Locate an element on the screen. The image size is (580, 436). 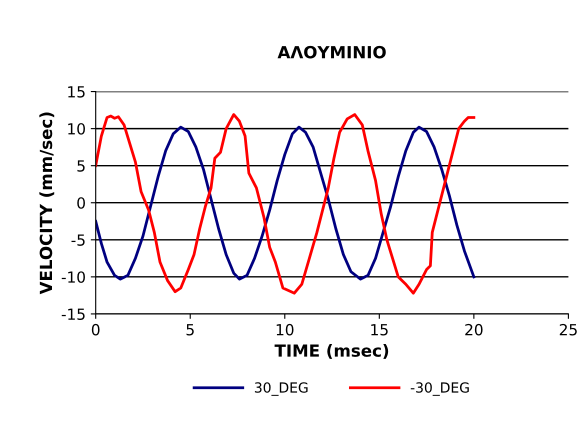
x-tick-label: 0 is located at coordinates (96, 330).